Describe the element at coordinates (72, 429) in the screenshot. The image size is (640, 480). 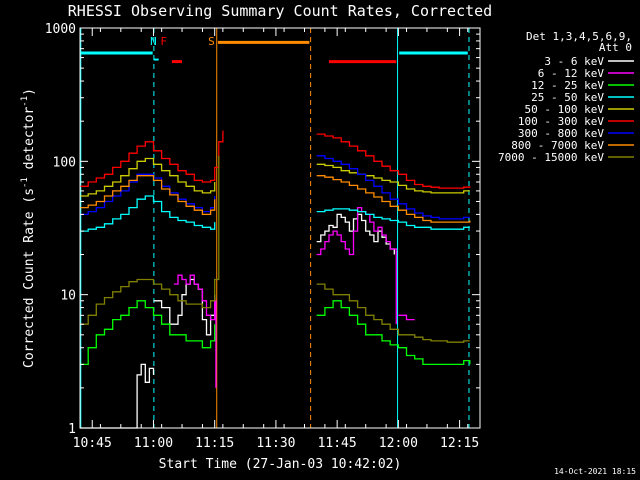
I see `y-tick-label: 1` at that location.